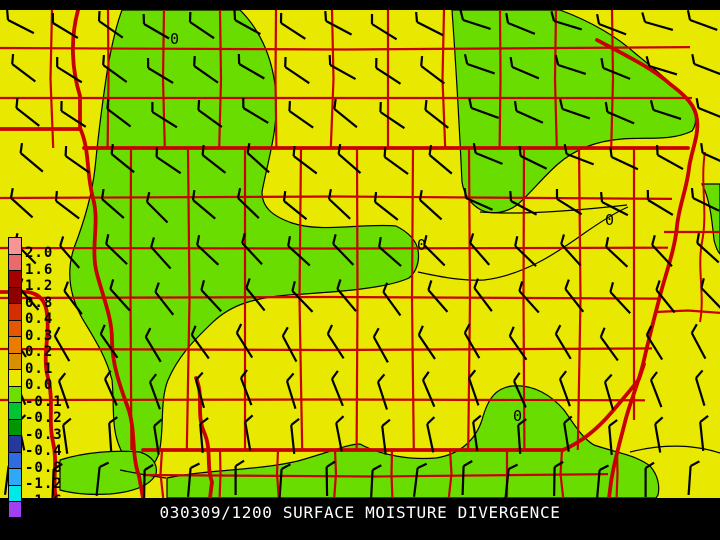  I want to click on colorbar-label: -0.2, so click(44, 418).